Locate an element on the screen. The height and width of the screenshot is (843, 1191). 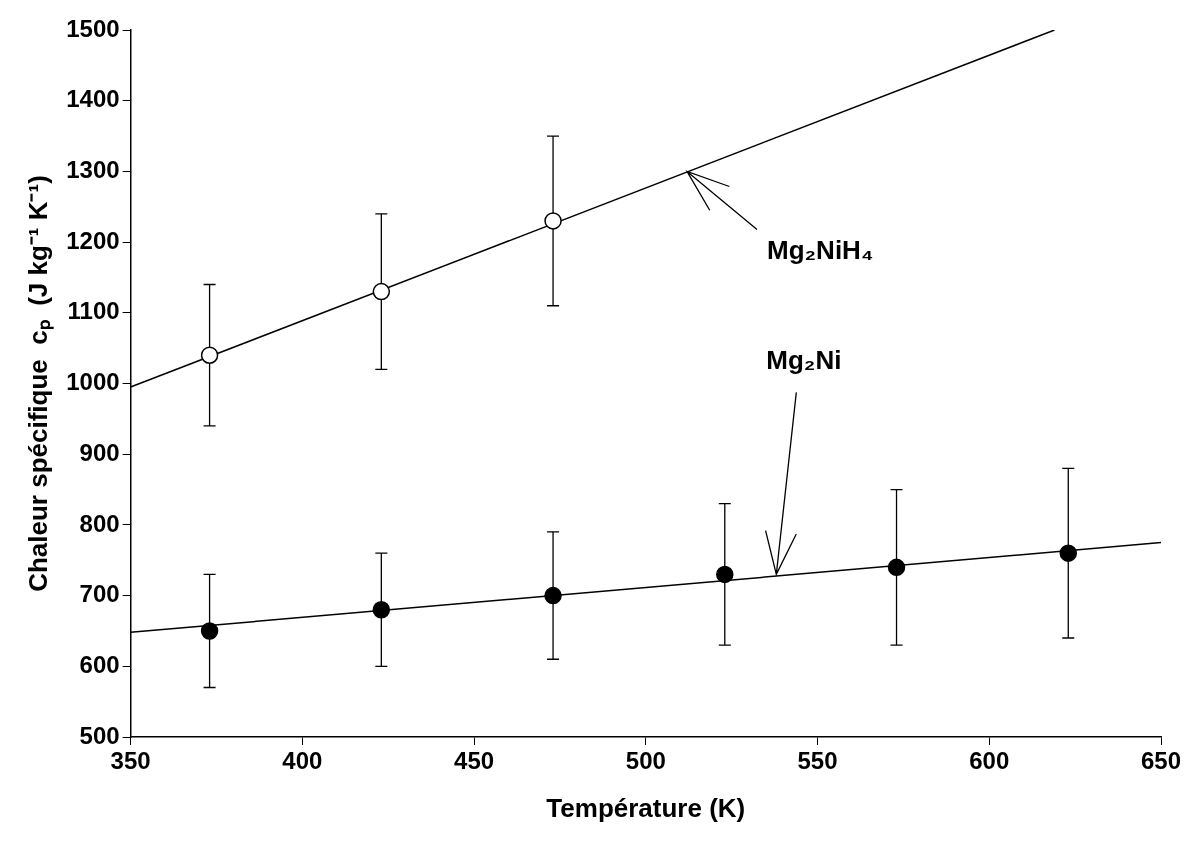
y-tick-label: 700 is located at coordinates (99, 594).